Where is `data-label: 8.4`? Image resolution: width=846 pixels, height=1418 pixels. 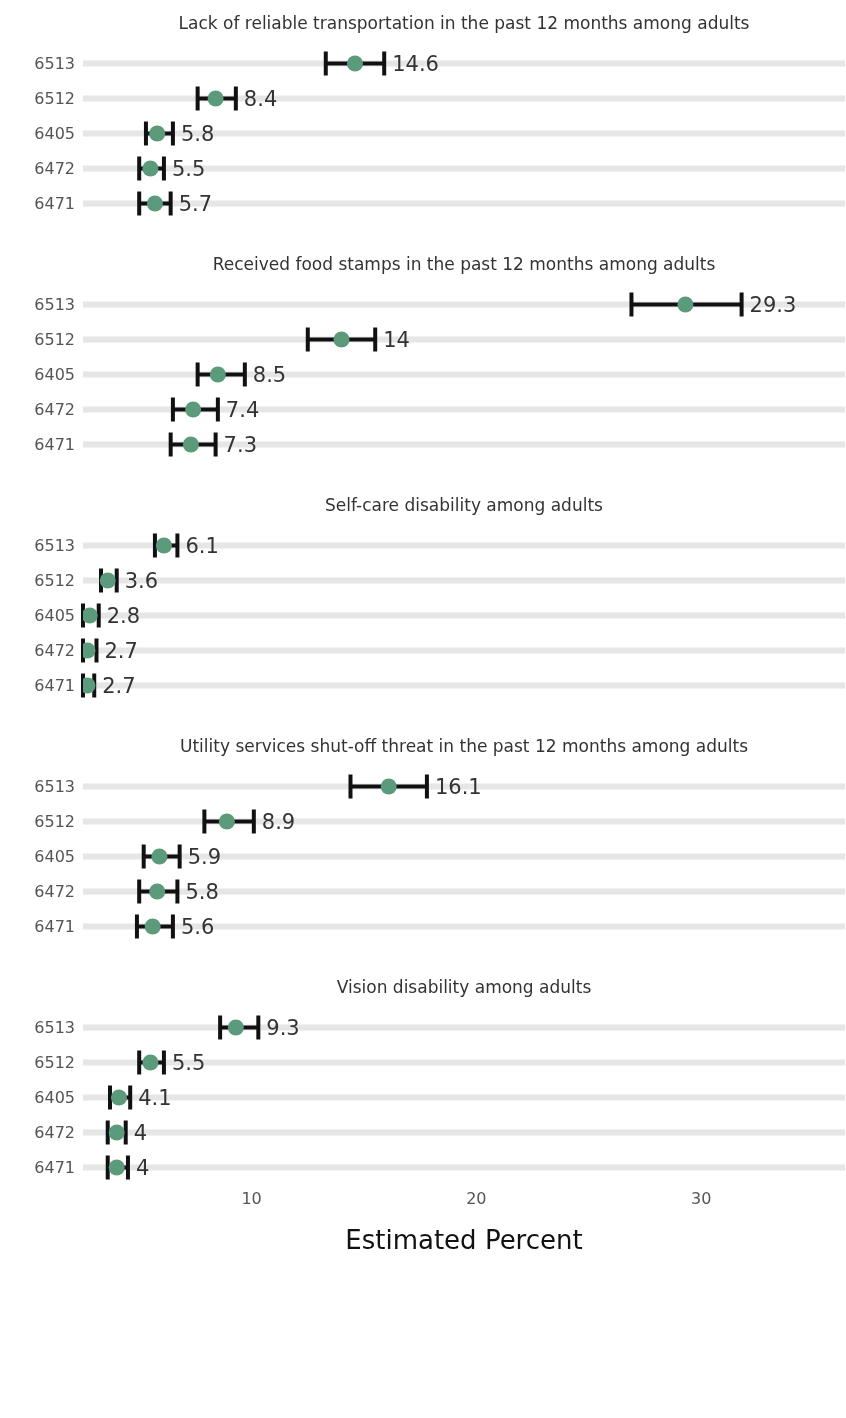
data-label: 8.4 is located at coordinates (260, 99).